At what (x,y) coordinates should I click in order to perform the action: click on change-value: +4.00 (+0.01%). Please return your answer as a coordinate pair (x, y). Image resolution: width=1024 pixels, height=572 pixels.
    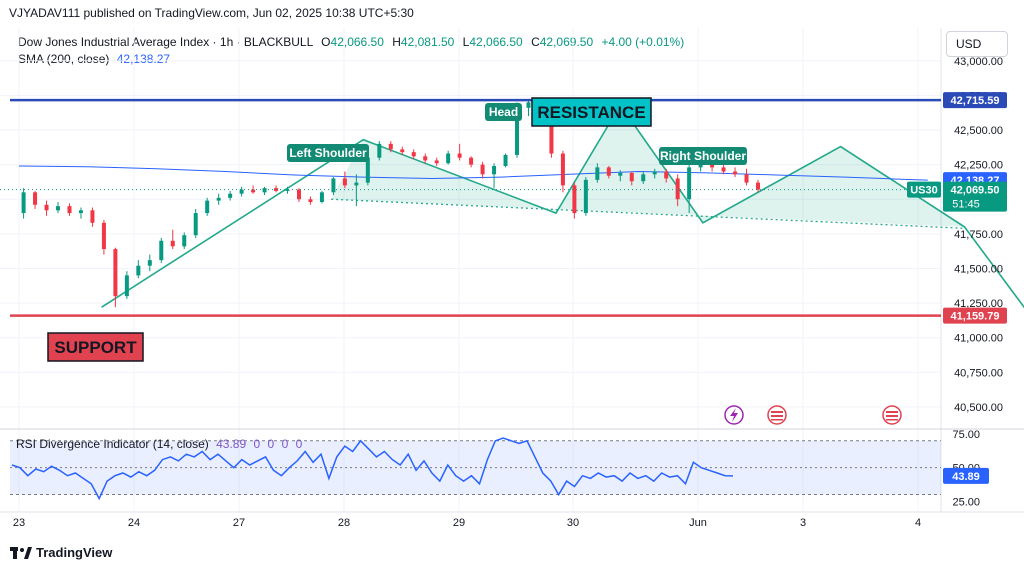
    Looking at the image, I should click on (643, 42).